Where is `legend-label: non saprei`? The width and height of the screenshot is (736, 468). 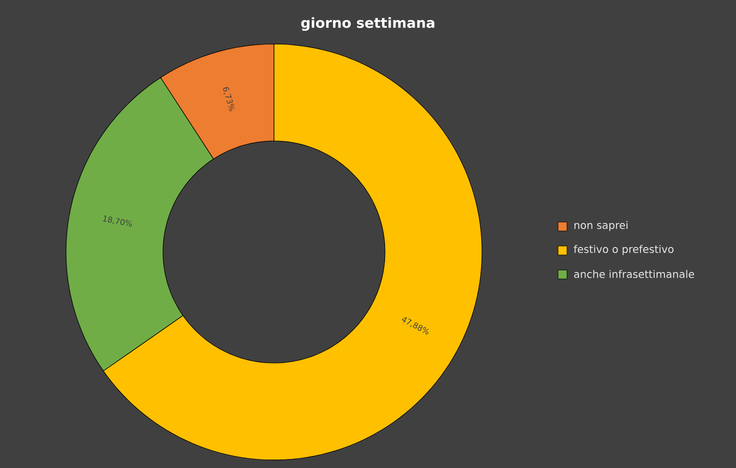 legend-label: non saprei is located at coordinates (601, 226).